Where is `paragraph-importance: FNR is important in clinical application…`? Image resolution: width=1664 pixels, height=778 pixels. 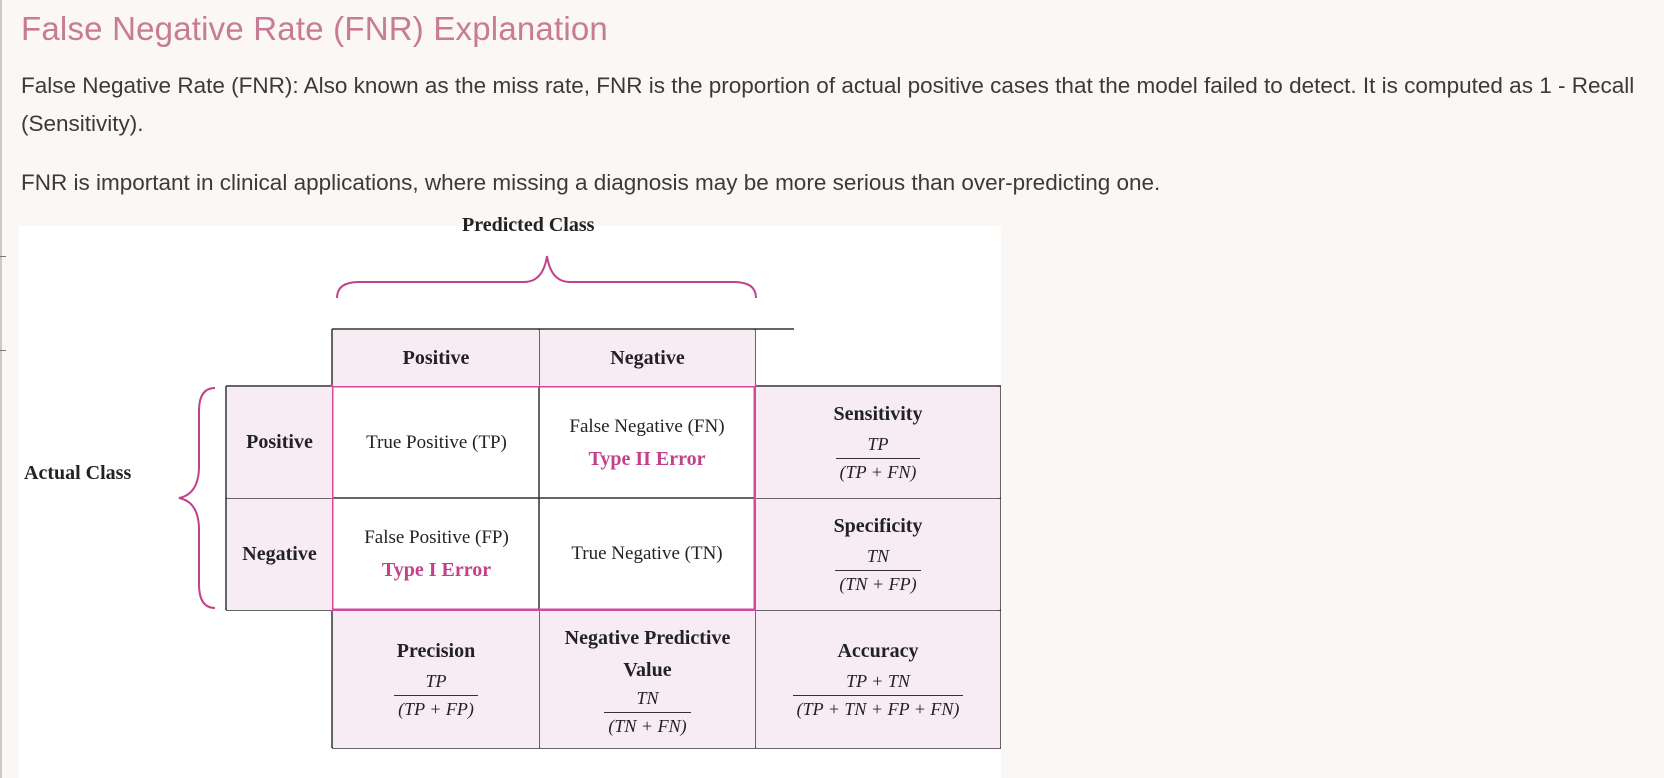
paragraph-importance: FNR is important in clinical application… is located at coordinates (591, 182).